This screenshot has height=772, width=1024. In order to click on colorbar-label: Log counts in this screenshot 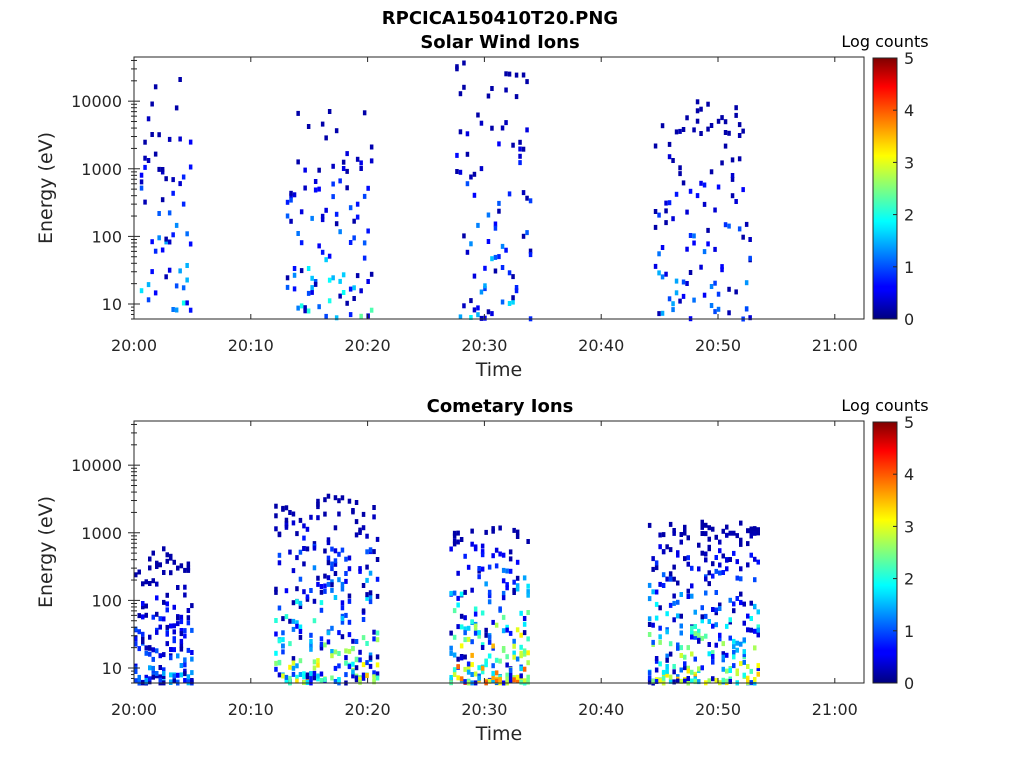, I will do `click(884, 41)`.